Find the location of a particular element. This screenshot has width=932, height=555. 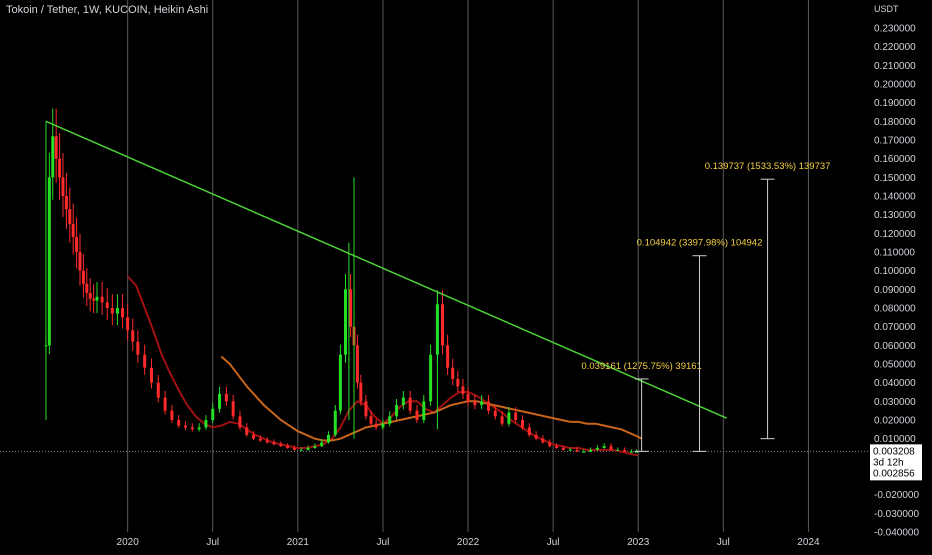

y-tick-label: 0.130000 is located at coordinates (895, 215).